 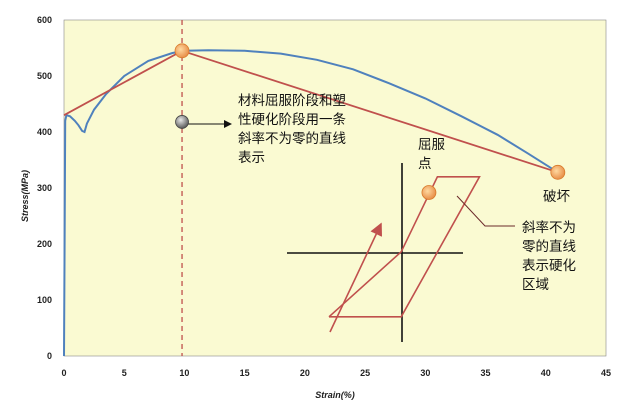 I want to click on y-tick-label: 100, so click(x=44, y=300).